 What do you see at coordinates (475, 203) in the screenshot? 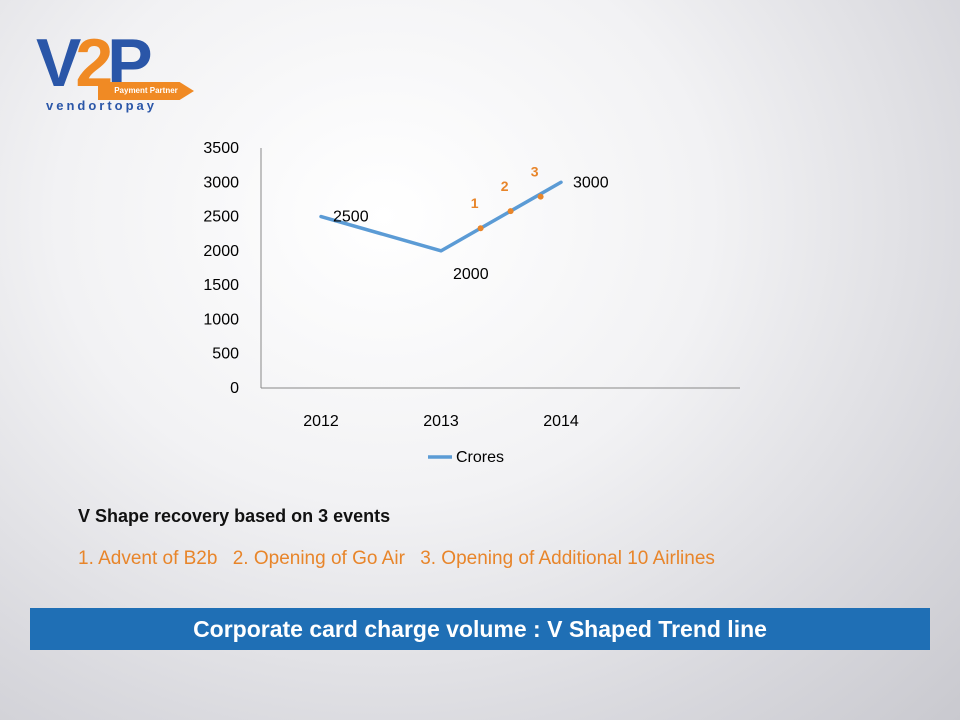
I see `event-marker-label: 1` at bounding box center [475, 203].